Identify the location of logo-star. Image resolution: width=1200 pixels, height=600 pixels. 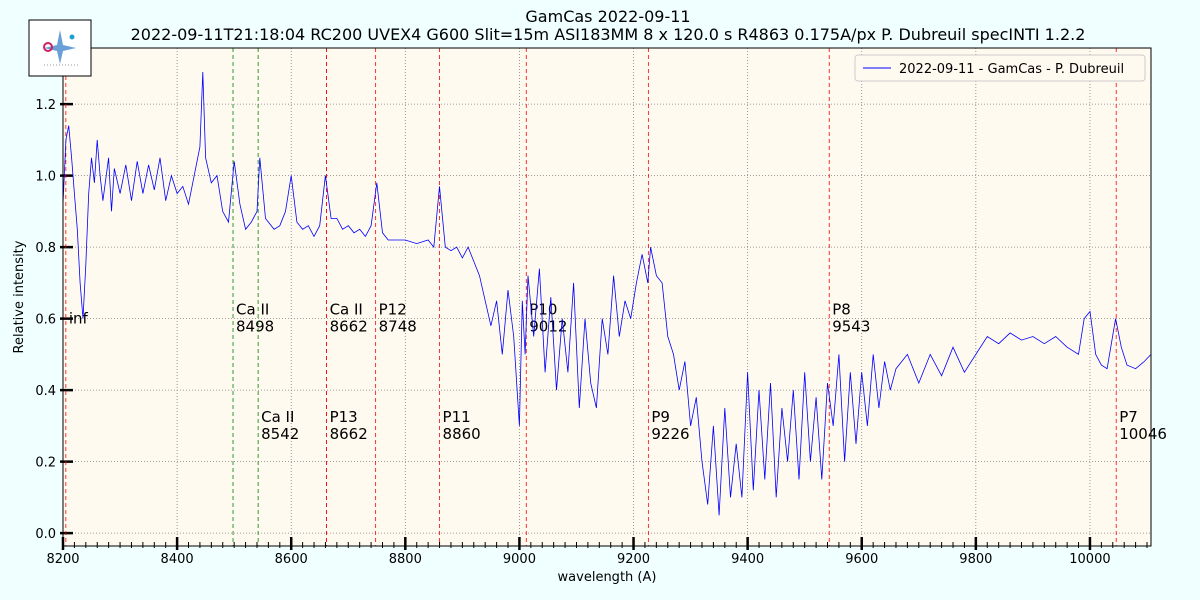
(60, 47).